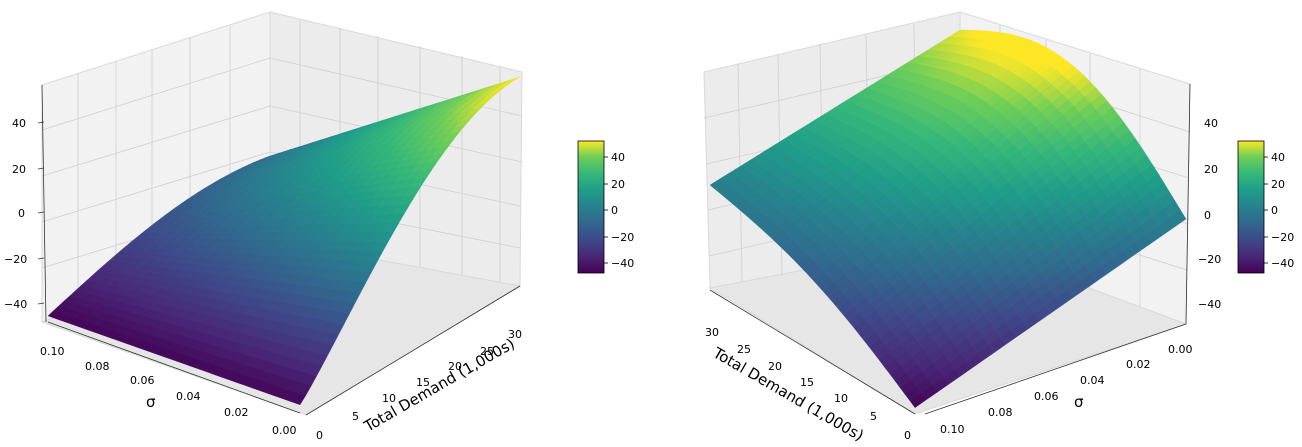 This screenshot has height=447, width=1302. I want to click on right-x-axis-line, so click(812, 352).